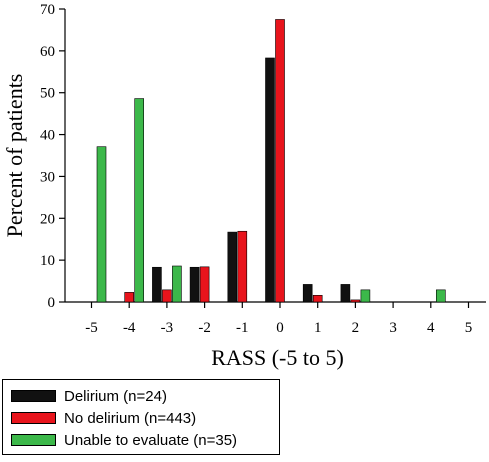 This screenshot has height=462, width=489. I want to click on y-tick-label-30: 30, so click(47, 177).